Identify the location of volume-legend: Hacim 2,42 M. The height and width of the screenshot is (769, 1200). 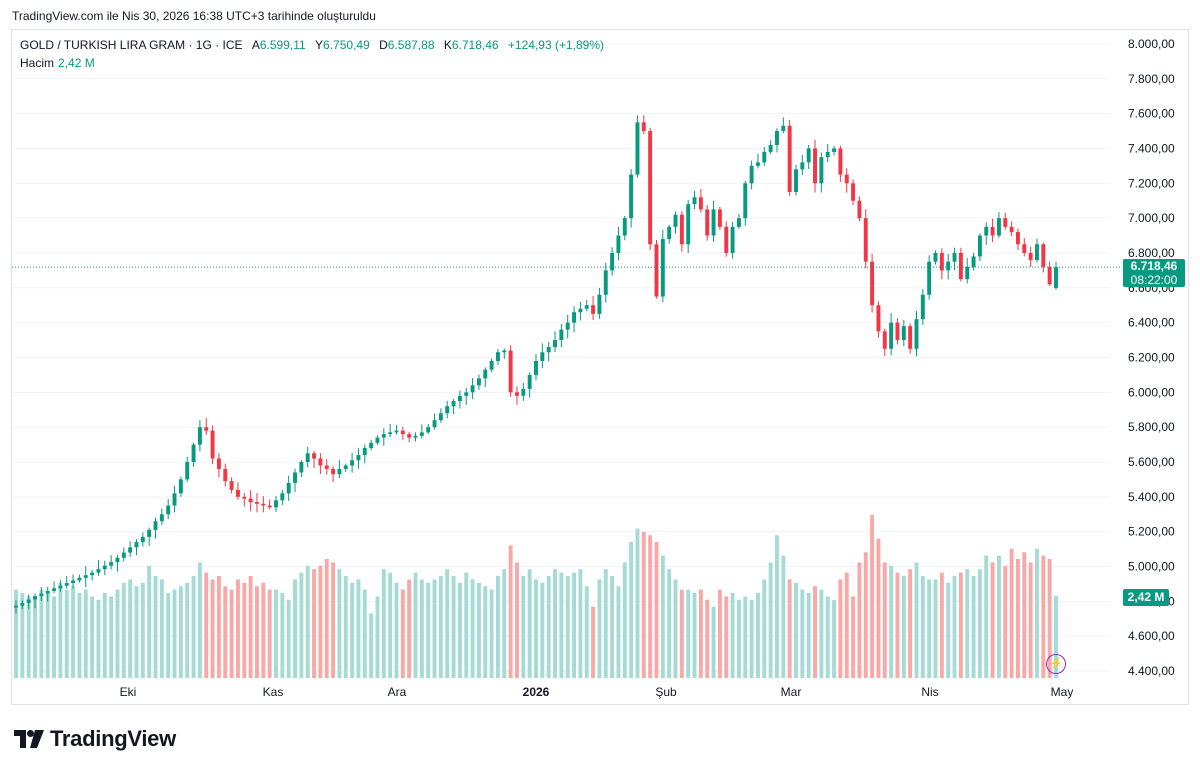
(57, 63).